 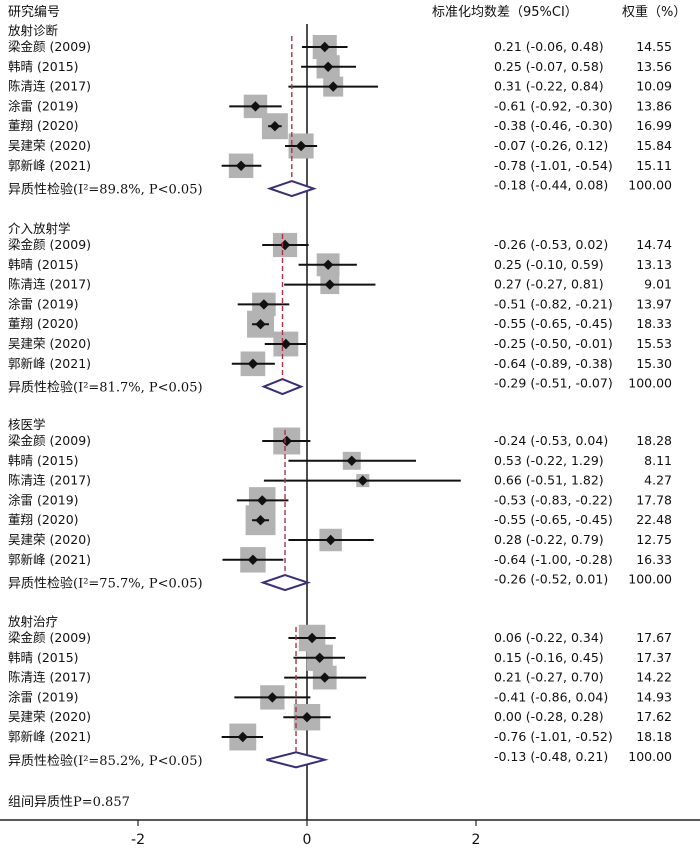 What do you see at coordinates (654, 696) in the screenshot?
I see `study-weight-value: 14.93` at bounding box center [654, 696].